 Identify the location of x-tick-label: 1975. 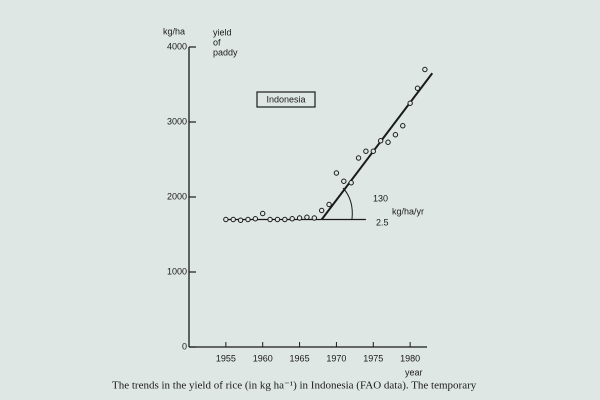
(373, 358).